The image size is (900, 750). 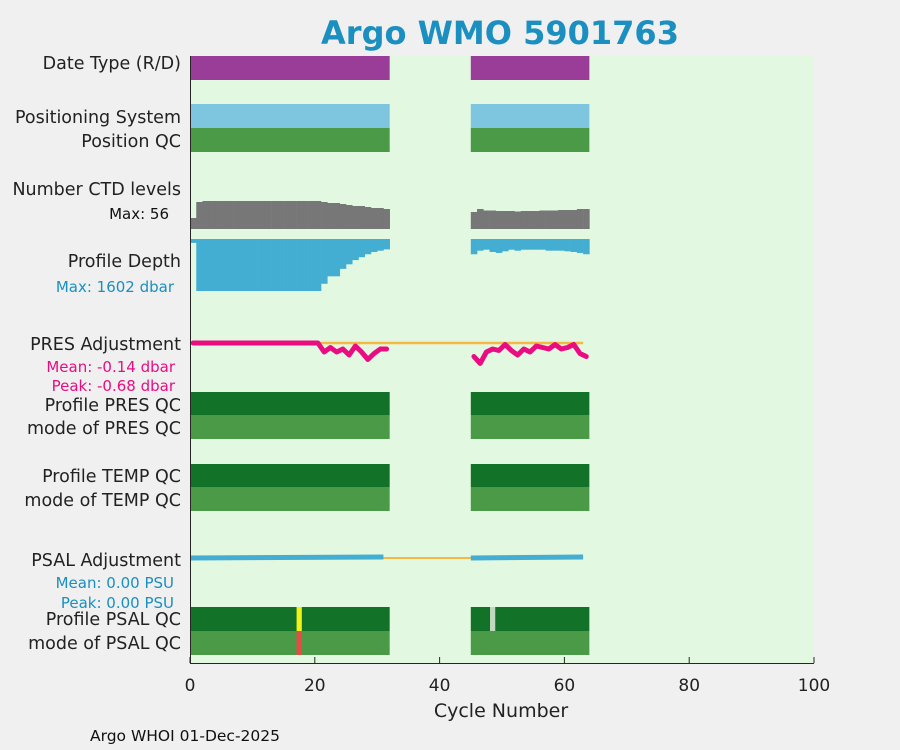 I want to click on x-tick-label: 80, so click(x=689, y=686).